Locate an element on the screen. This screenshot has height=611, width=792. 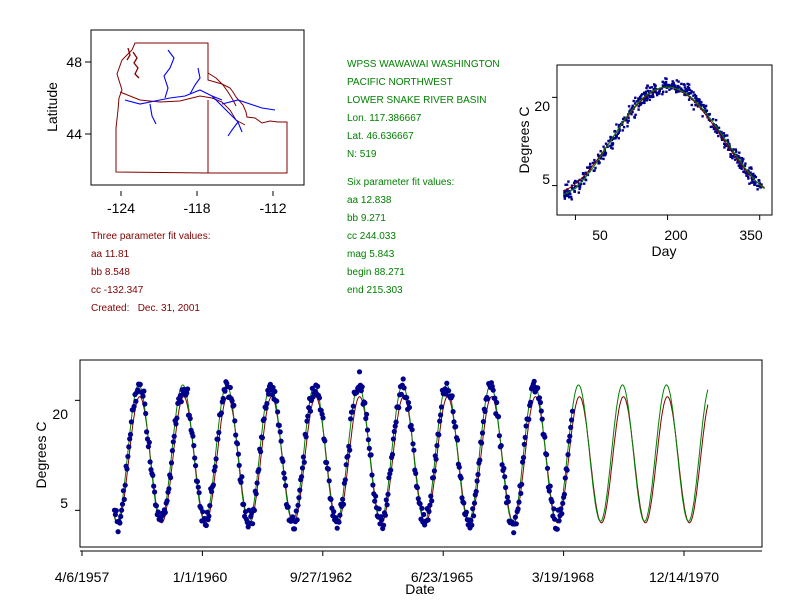
info-line: aa 12.838 is located at coordinates (369, 200).